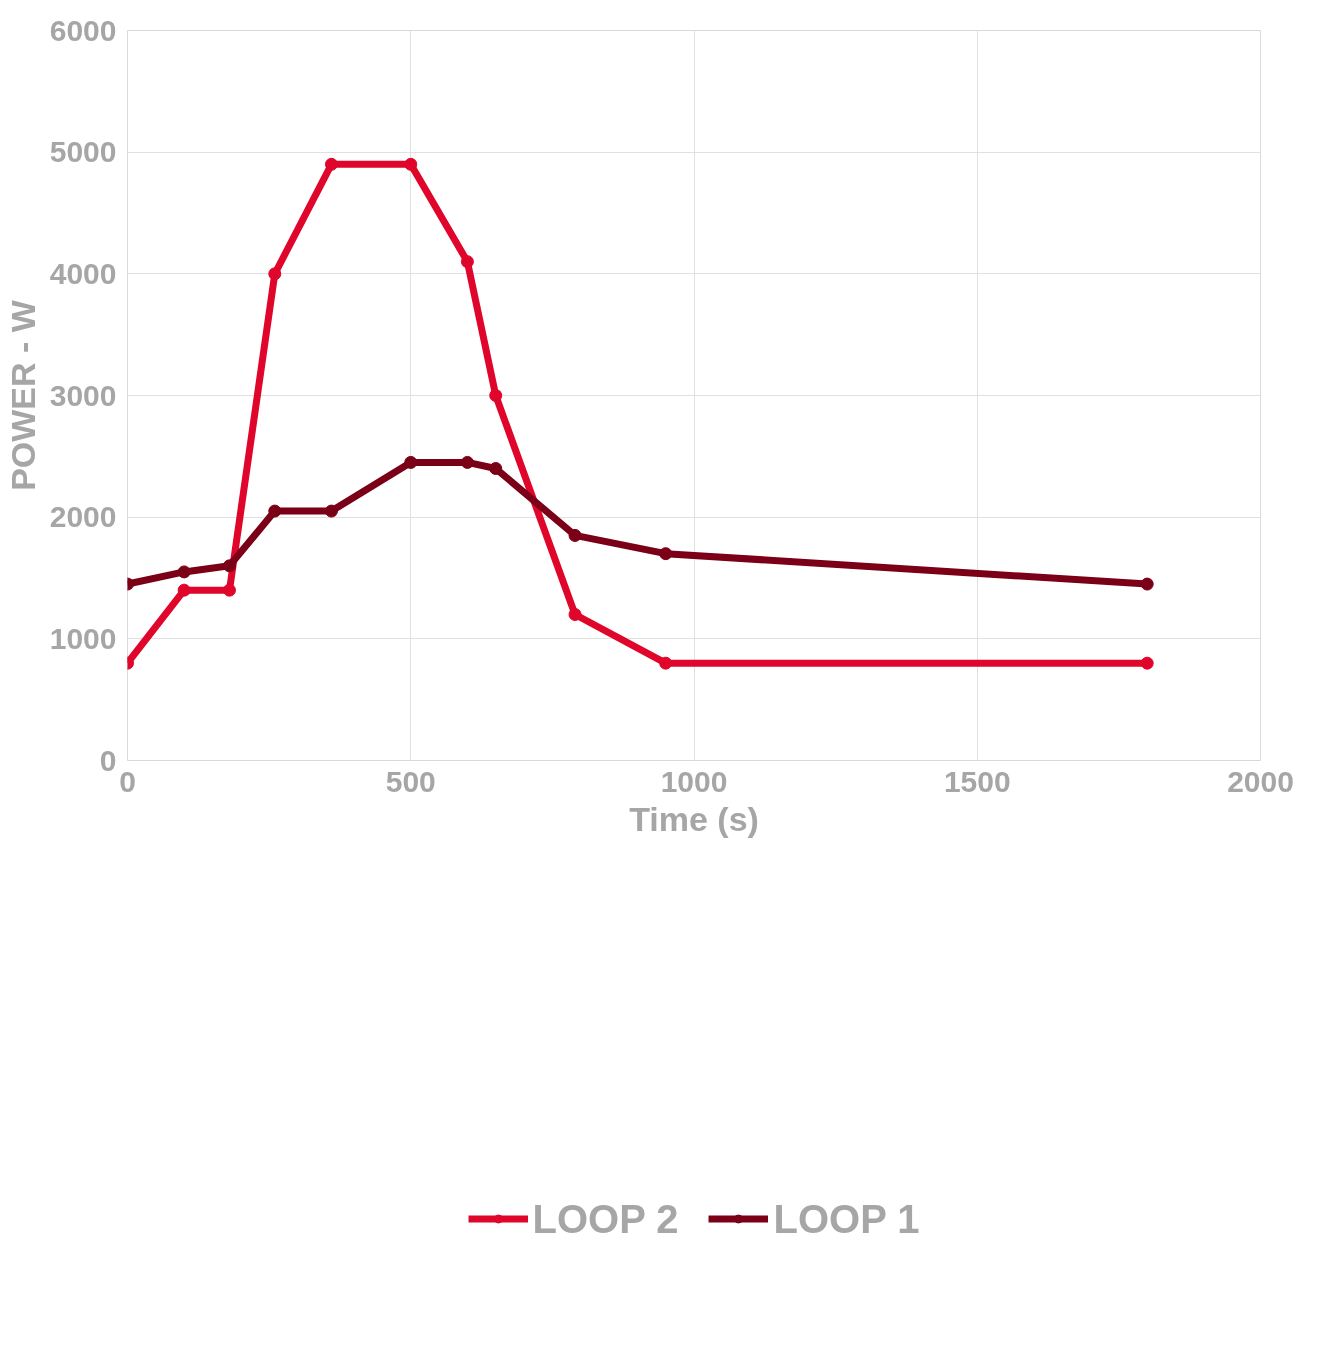 The width and height of the screenshot is (1335, 1368). What do you see at coordinates (83, 273) in the screenshot?
I see `y-tick-label: 4000` at bounding box center [83, 273].